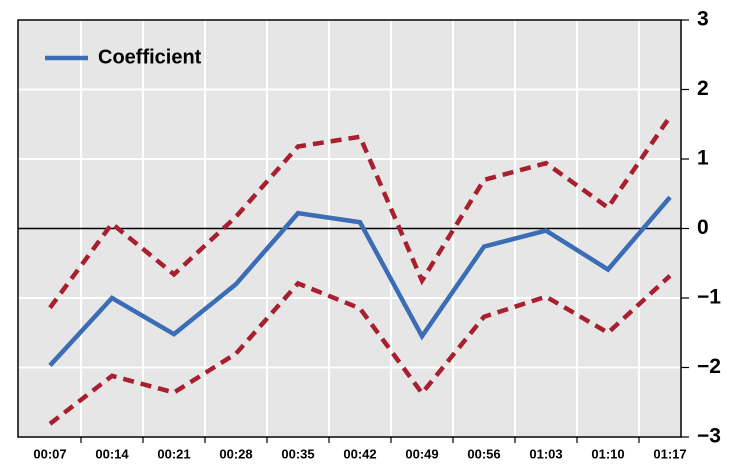  Describe the element at coordinates (297, 453) in the screenshot. I see `x-tick-label: 00:35` at that location.